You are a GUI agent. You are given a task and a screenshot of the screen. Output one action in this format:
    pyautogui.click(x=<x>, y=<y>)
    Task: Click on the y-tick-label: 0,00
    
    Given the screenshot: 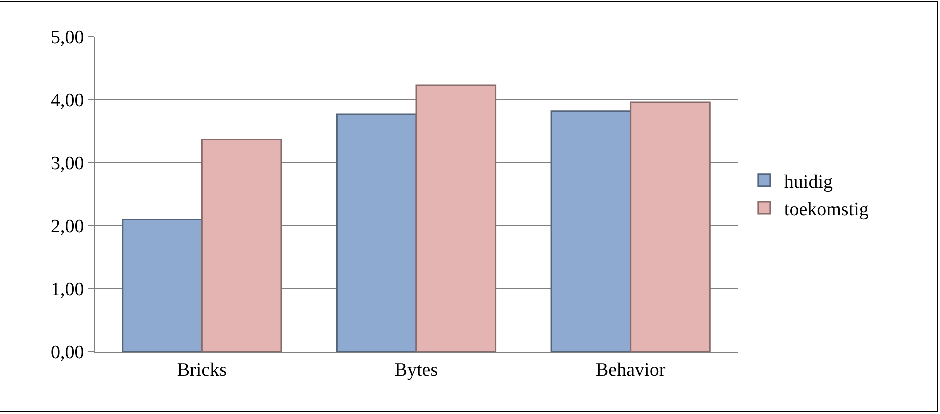 What is the action you would take?
    pyautogui.click(x=67, y=353)
    